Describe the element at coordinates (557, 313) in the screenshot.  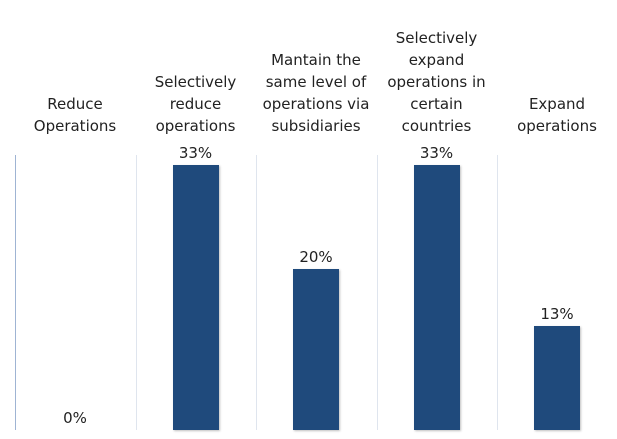
I see `value-label: 13%` at that location.